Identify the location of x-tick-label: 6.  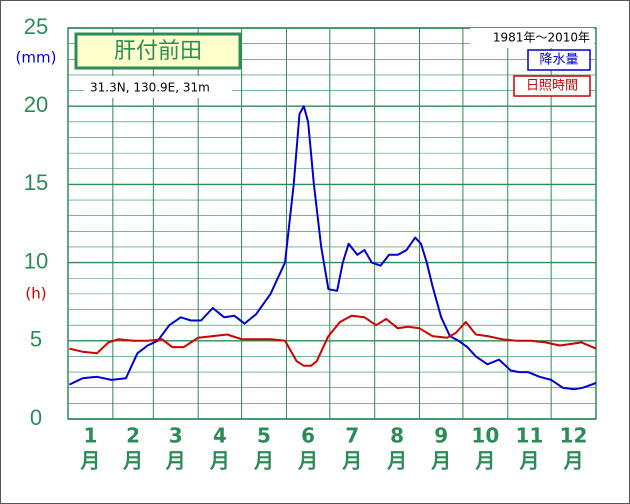
(308, 436).